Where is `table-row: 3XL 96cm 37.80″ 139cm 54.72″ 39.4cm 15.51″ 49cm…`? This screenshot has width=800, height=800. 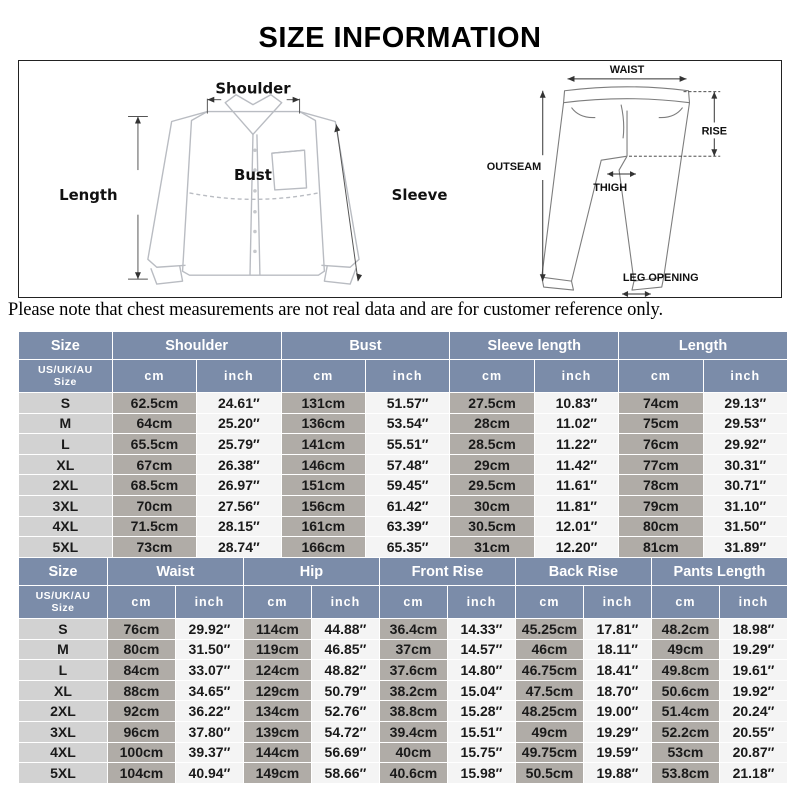
table-row: 3XL 96cm 37.80″ 139cm 54.72″ 39.4cm 15.51″ 49cm… is located at coordinates (403, 731).